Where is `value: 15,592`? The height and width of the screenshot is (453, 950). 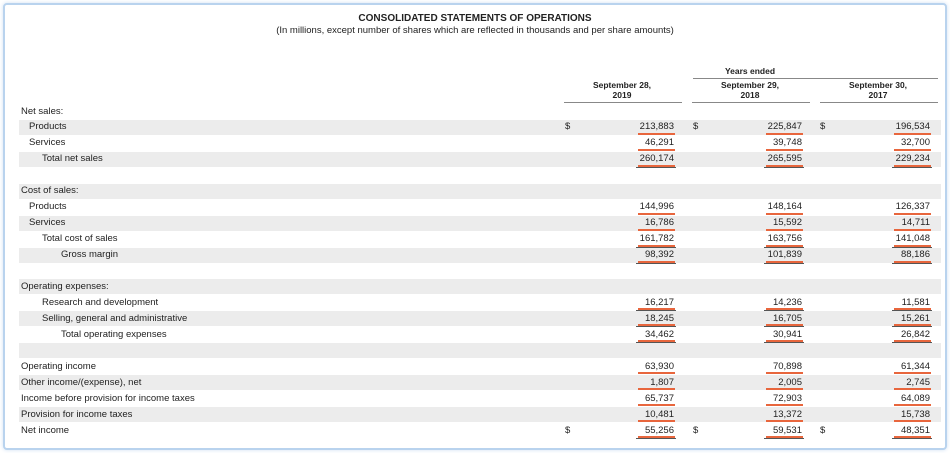 value: 15,592 is located at coordinates (787, 223).